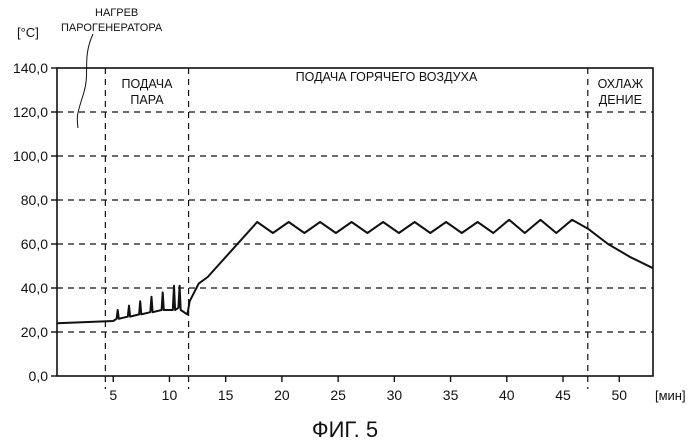 The height and width of the screenshot is (446, 700). What do you see at coordinates (395, 395) in the screenshot?
I see `x-tick-label: 30` at bounding box center [395, 395].